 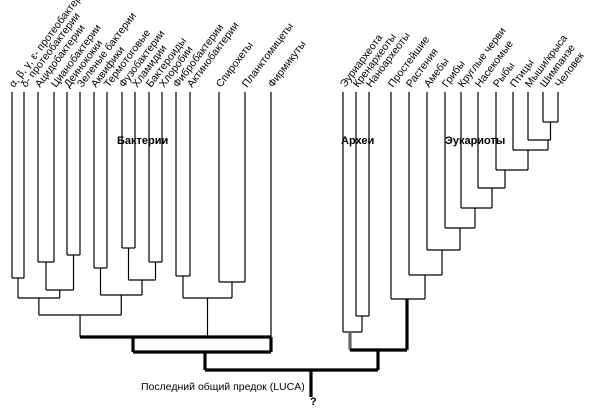 What do you see at coordinates (142, 141) in the screenshot?
I see `group-label-bacteria: Бактерии` at bounding box center [142, 141].